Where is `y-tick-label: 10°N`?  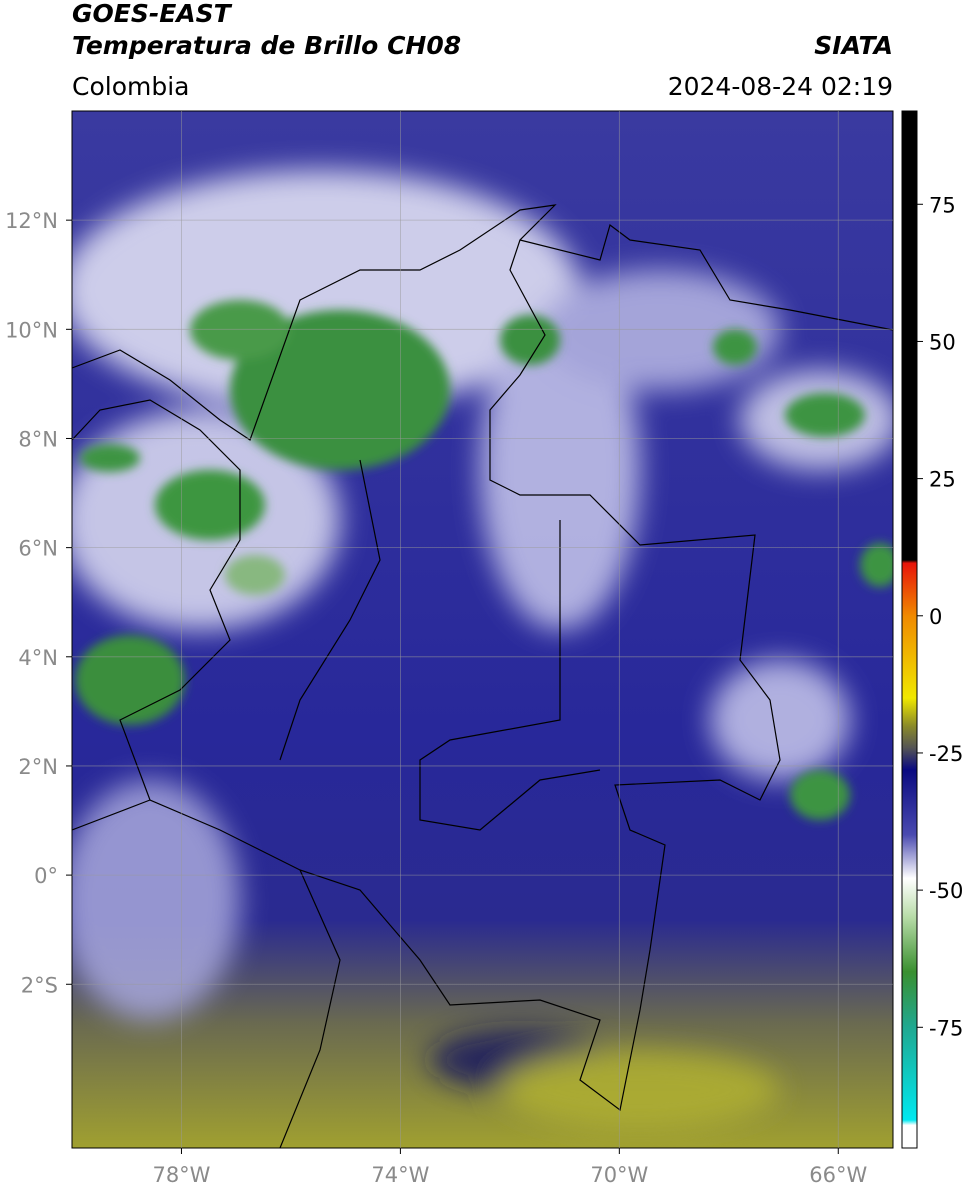
y-tick-label: 10°N is located at coordinates (31, 330).